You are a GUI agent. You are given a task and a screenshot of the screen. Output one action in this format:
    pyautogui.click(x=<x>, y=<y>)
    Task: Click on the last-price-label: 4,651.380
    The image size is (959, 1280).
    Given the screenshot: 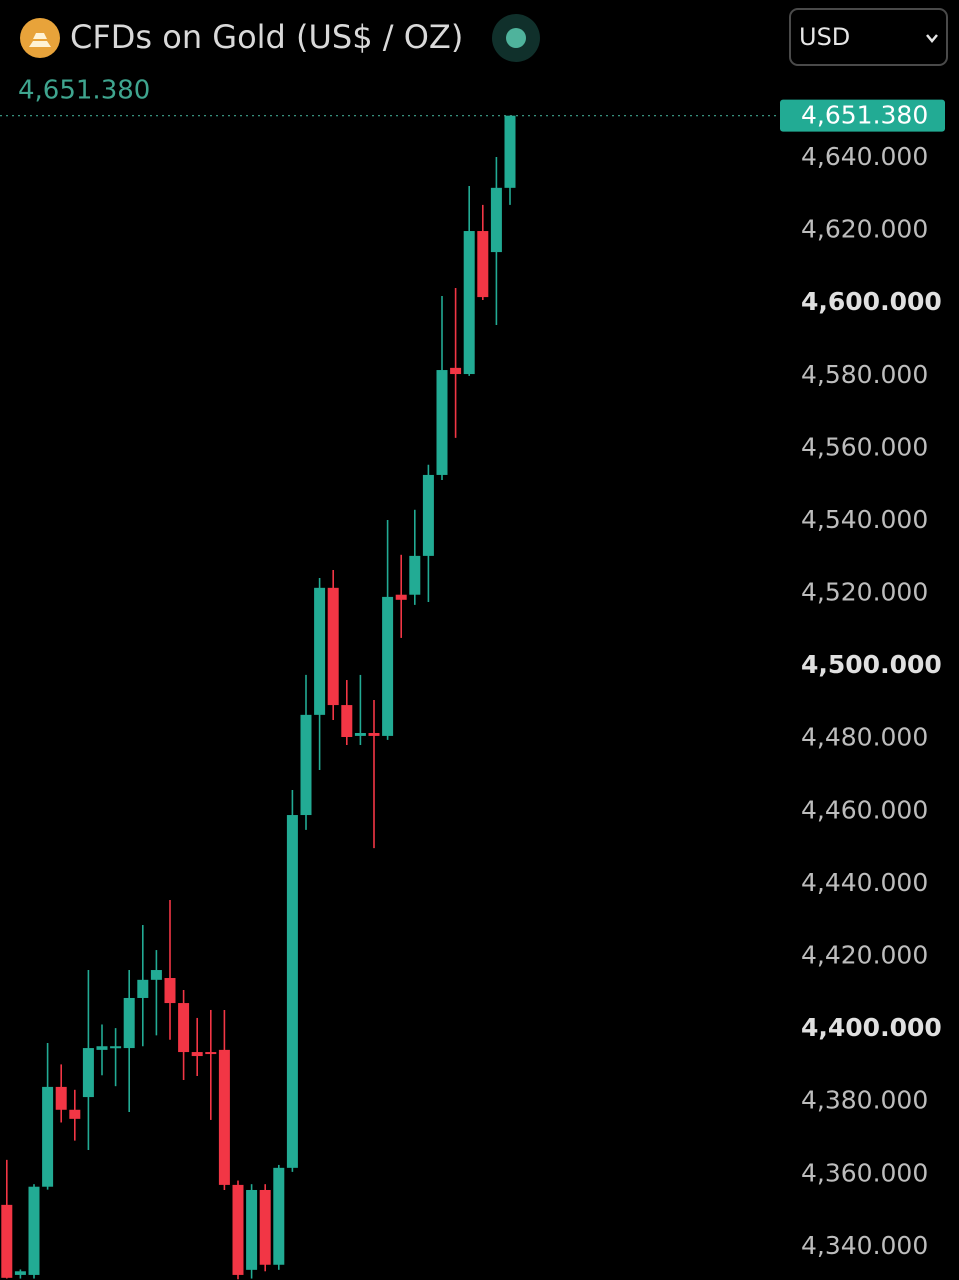 What is the action you would take?
    pyautogui.click(x=864, y=115)
    